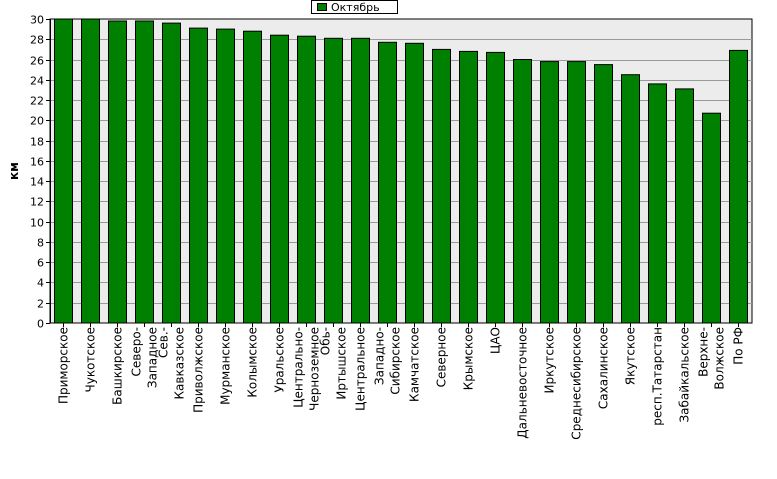 The image size is (777, 479). I want to click on y-tick-label: 0, so click(40, 324).